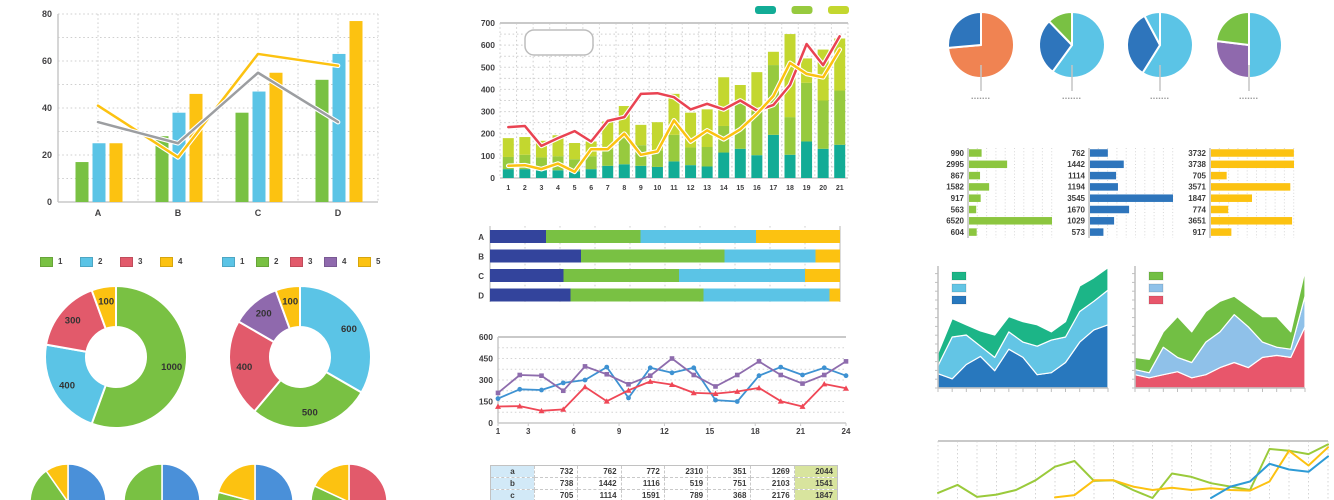  What do you see at coordinates (774, 188) in the screenshot?
I see `label: 17` at bounding box center [774, 188].